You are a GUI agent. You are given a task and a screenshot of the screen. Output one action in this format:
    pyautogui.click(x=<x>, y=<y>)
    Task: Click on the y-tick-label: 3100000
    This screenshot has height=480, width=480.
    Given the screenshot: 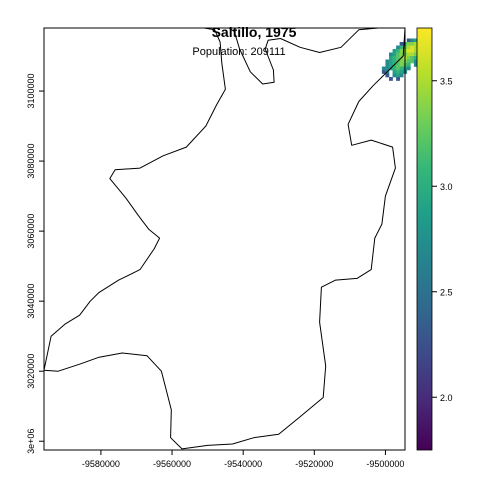 What is the action you would take?
    pyautogui.click(x=31, y=91)
    